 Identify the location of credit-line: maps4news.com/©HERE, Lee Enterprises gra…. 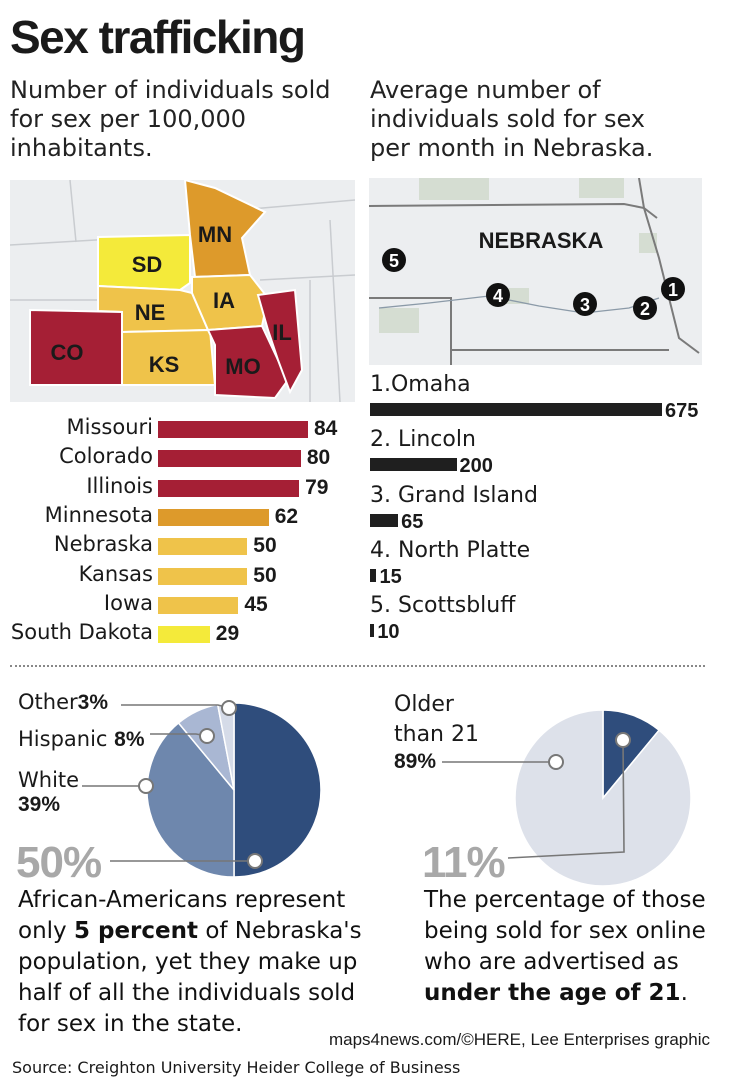
(519, 1039).